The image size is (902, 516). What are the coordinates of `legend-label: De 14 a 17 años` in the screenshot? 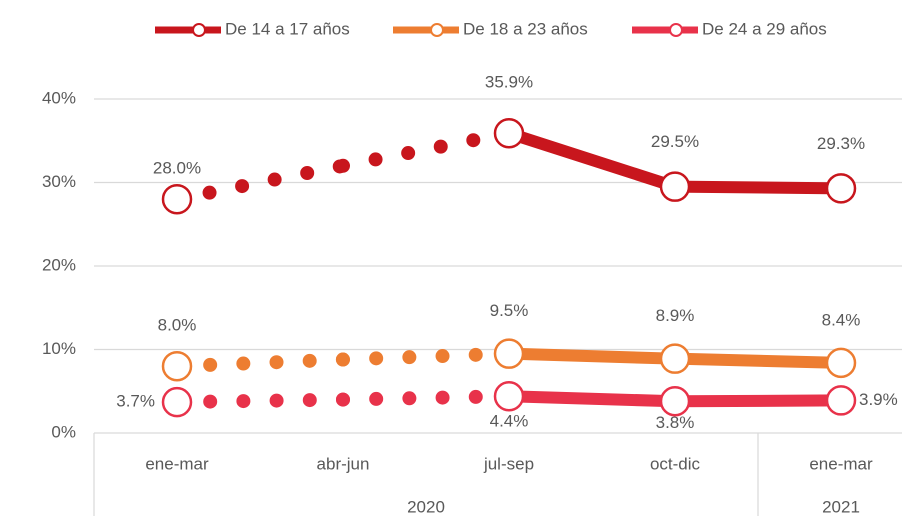 It's located at (287, 28).